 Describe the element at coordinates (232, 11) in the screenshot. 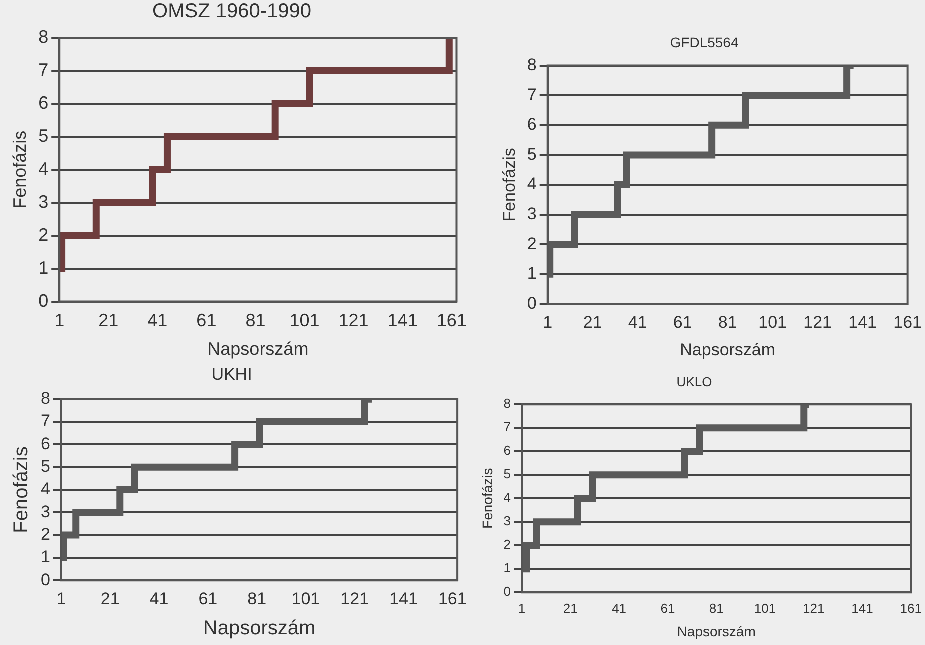

I see `chart-title: OMSZ 1960-1990` at that location.